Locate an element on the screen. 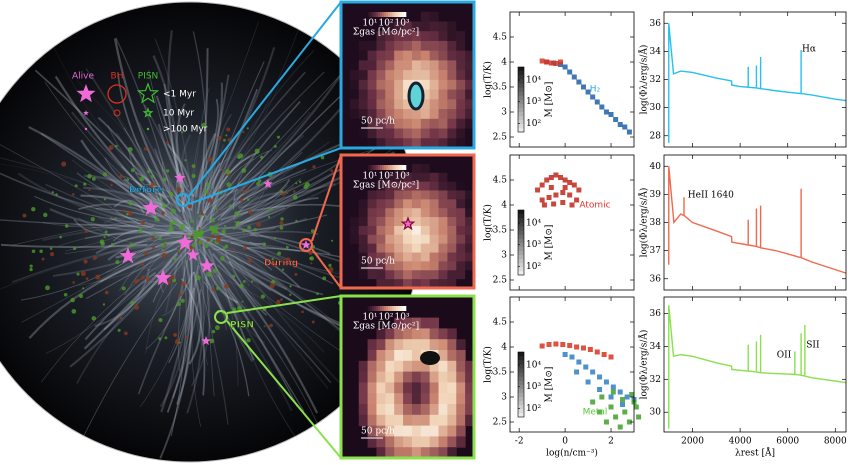 The image size is (850, 465). zoom-colorbar-tick: 10² is located at coordinates (385, 24).